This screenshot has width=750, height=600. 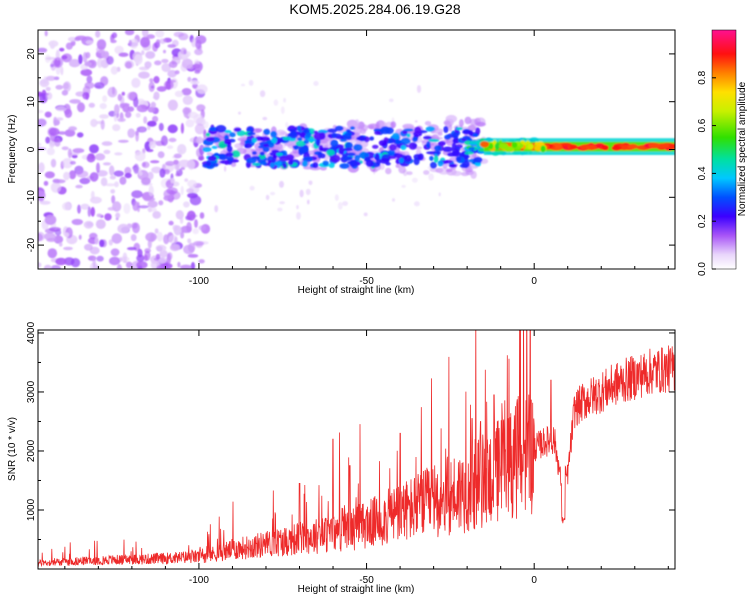 I want to click on colorbar-gradient, so click(x=724, y=149).